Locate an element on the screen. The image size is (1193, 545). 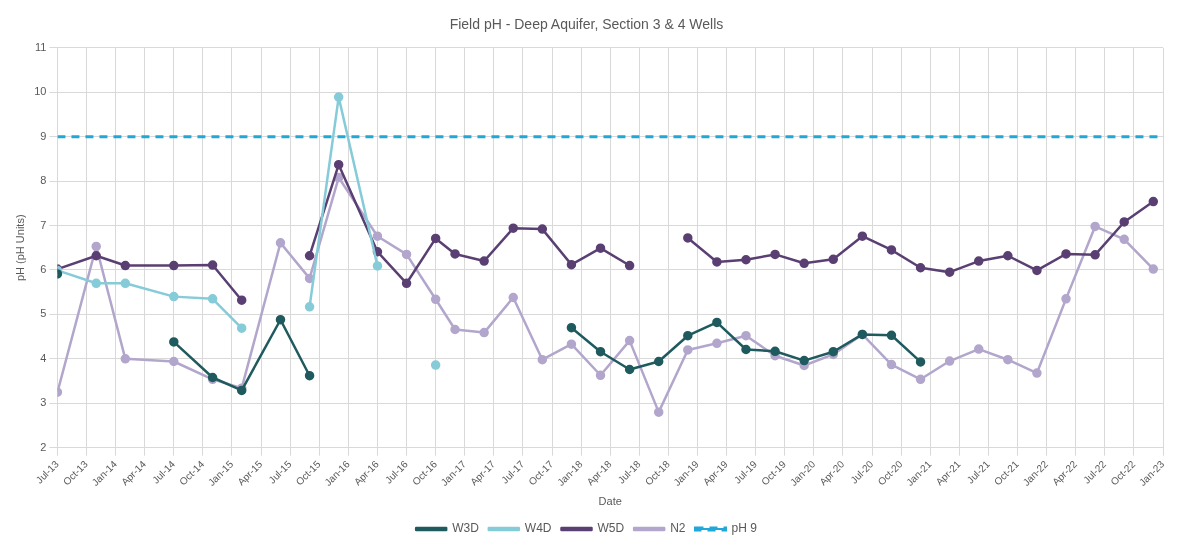
legend-label: W4D is located at coordinates (538, 528).